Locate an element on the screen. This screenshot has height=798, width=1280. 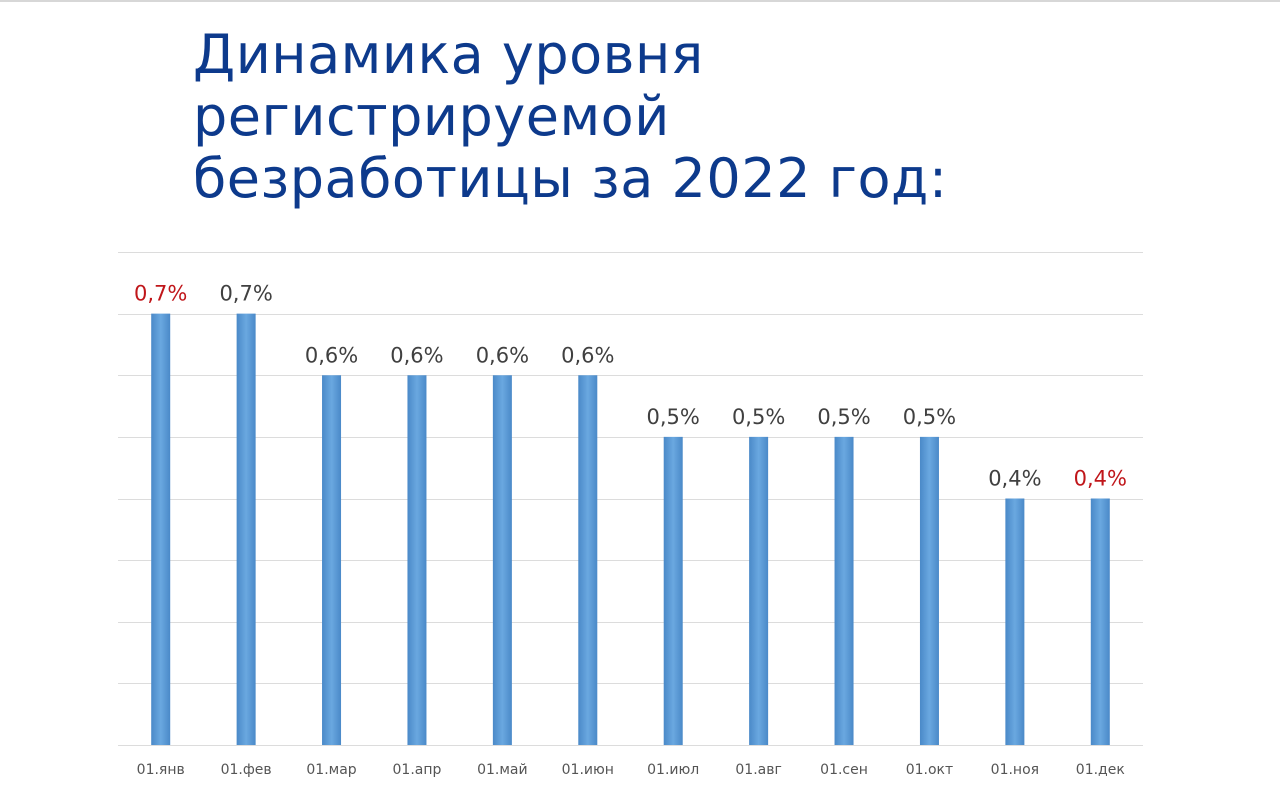
top-border is located at coordinates (640, 1).